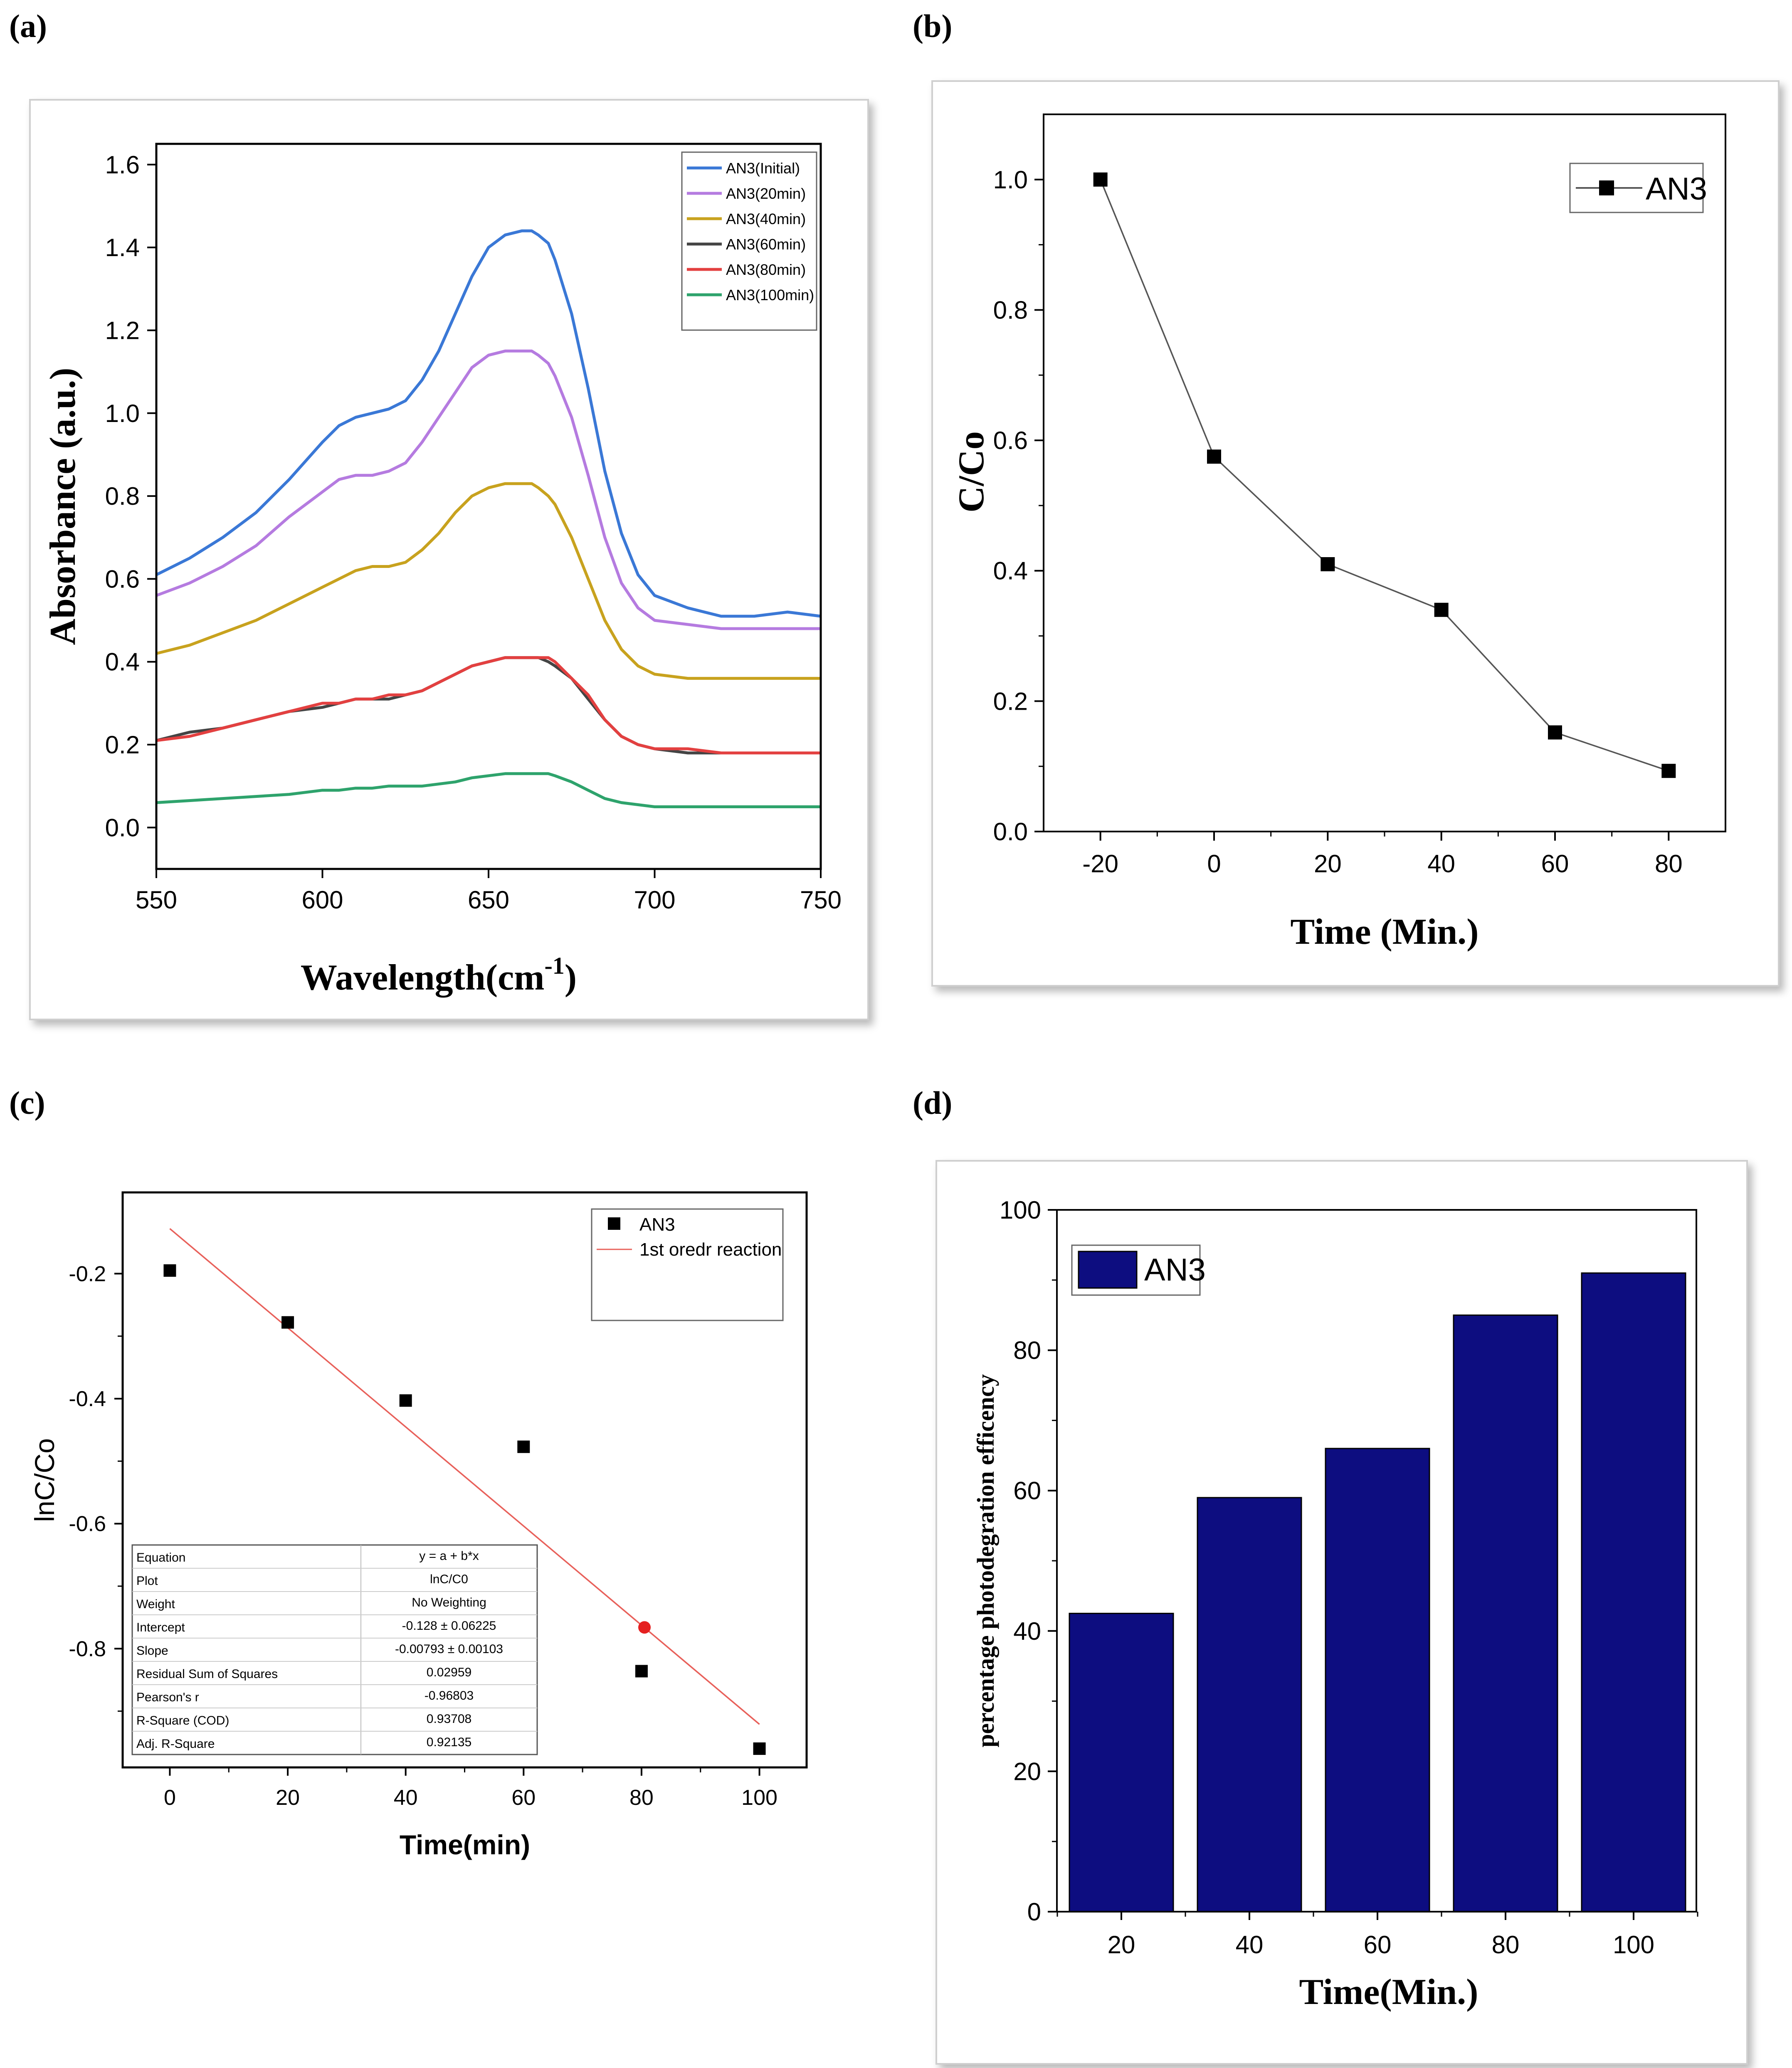 The image size is (1792, 2068). Describe the element at coordinates (175, 1744) in the screenshot. I see `fit-table-key: Adj. R-Square` at that location.